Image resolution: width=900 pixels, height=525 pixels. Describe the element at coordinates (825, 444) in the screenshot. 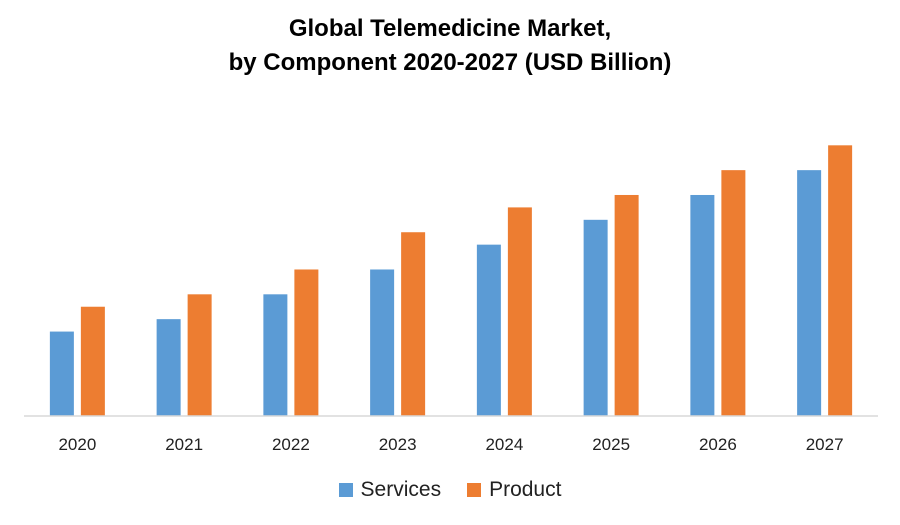

I see `x-tick-label-2027: 2027` at that location.